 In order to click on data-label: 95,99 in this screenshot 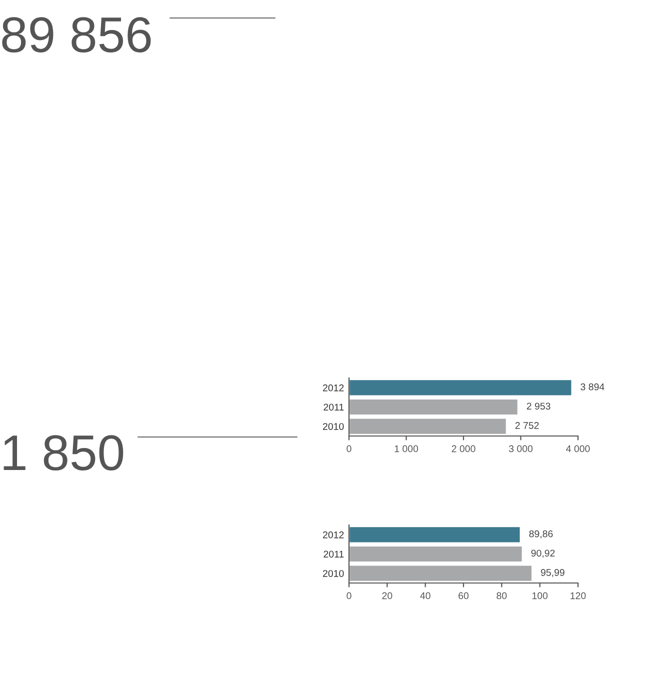, I will do `click(552, 573)`.